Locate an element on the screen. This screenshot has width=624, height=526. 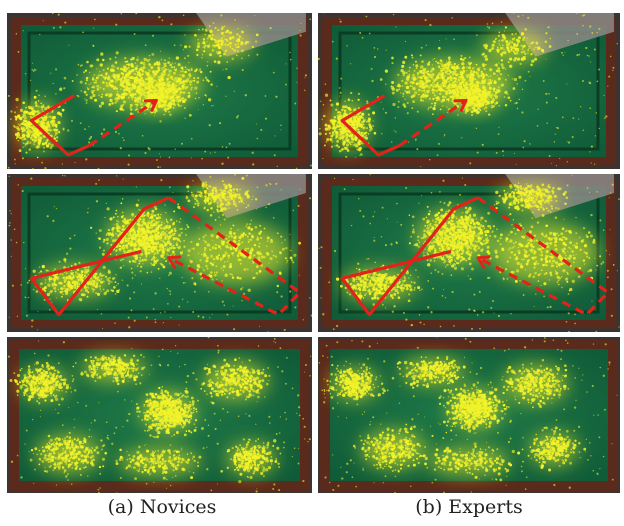
panel-novices-row2 is located at coordinates (159, 253).